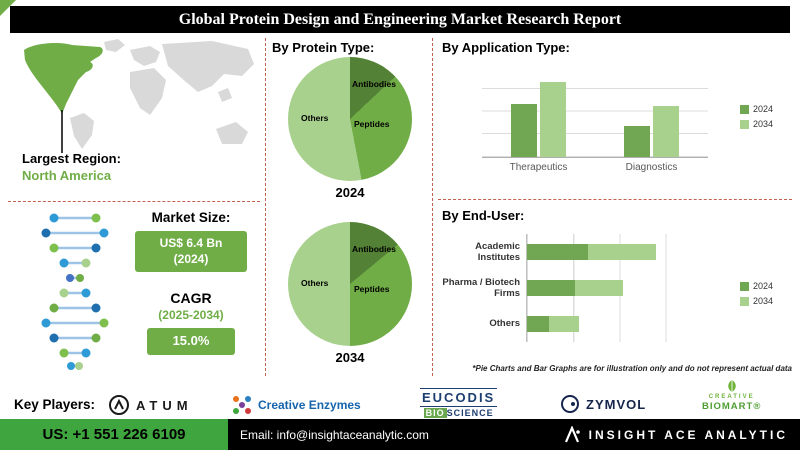  What do you see at coordinates (242, 405) in the screenshot?
I see `creative-enzymes-icon` at bounding box center [242, 405].